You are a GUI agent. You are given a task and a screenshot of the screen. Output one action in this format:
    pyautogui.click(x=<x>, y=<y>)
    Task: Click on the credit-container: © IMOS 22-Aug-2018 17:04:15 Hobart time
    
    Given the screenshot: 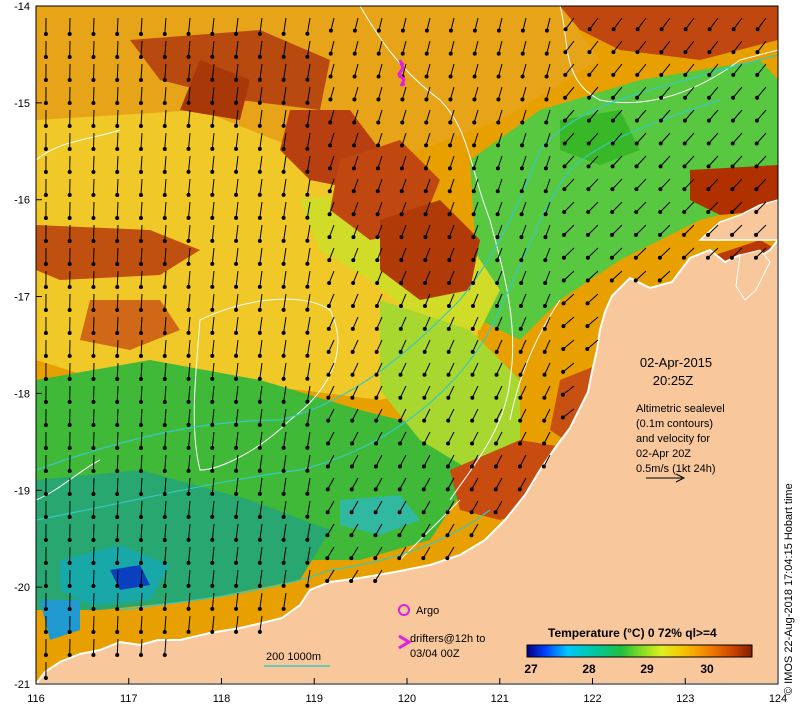 What is the action you would take?
    pyautogui.click(x=789, y=589)
    